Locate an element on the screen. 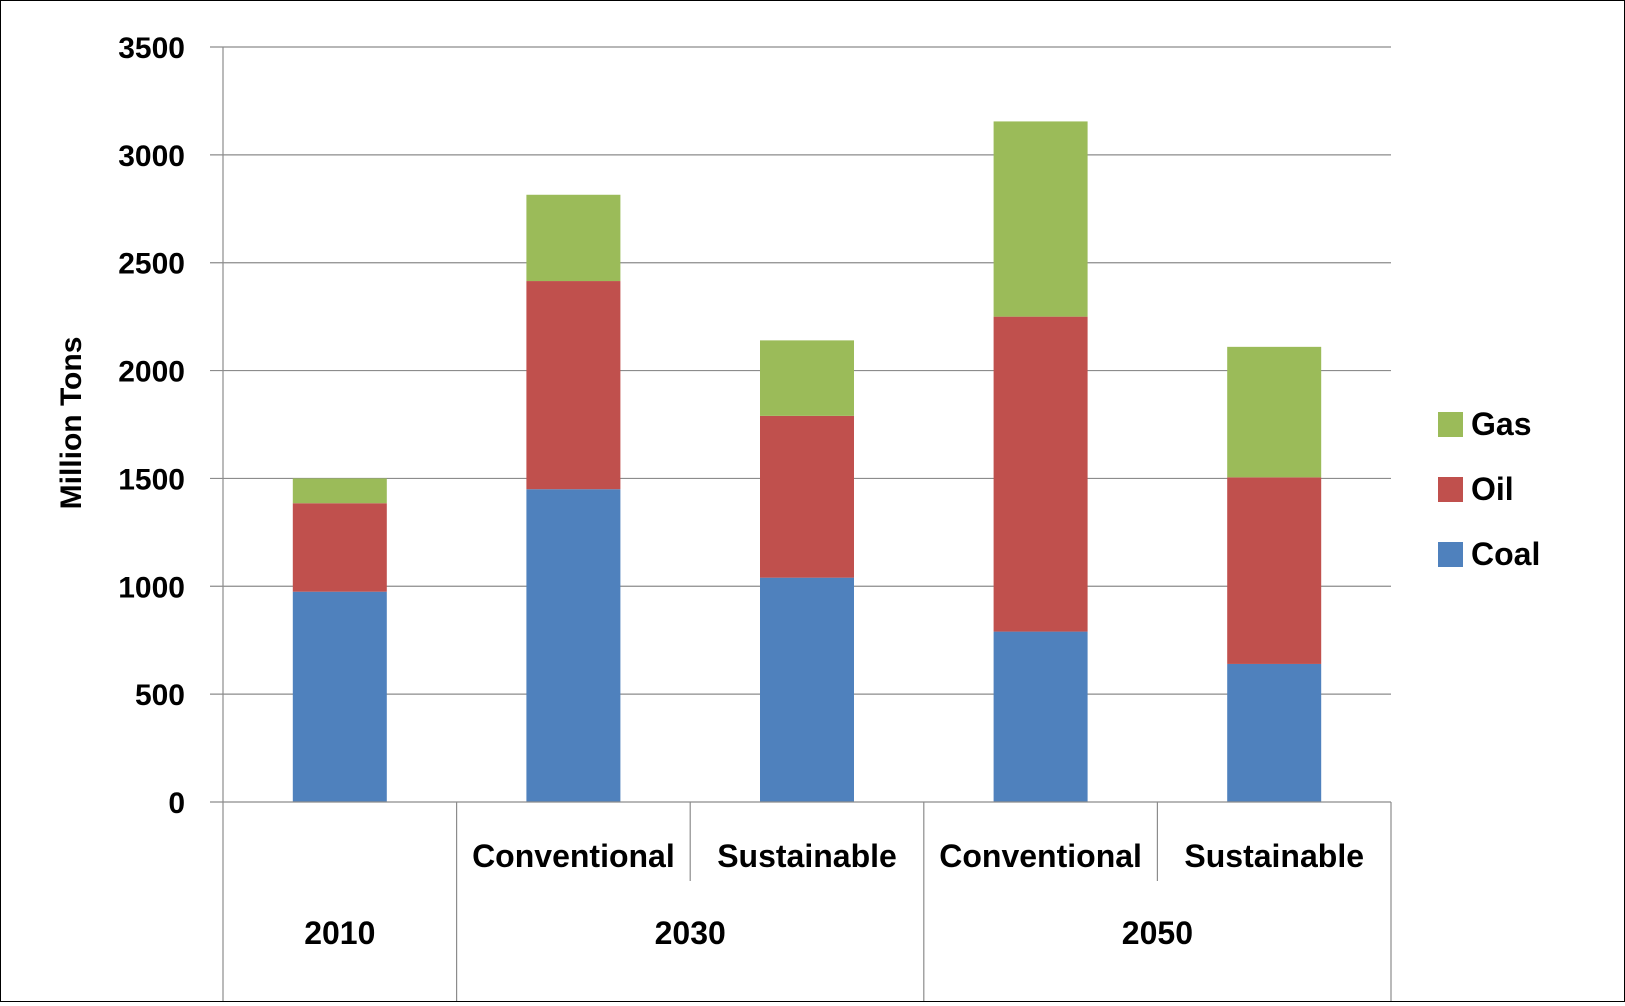  y-tick-label: 3500 is located at coordinates (151, 48).